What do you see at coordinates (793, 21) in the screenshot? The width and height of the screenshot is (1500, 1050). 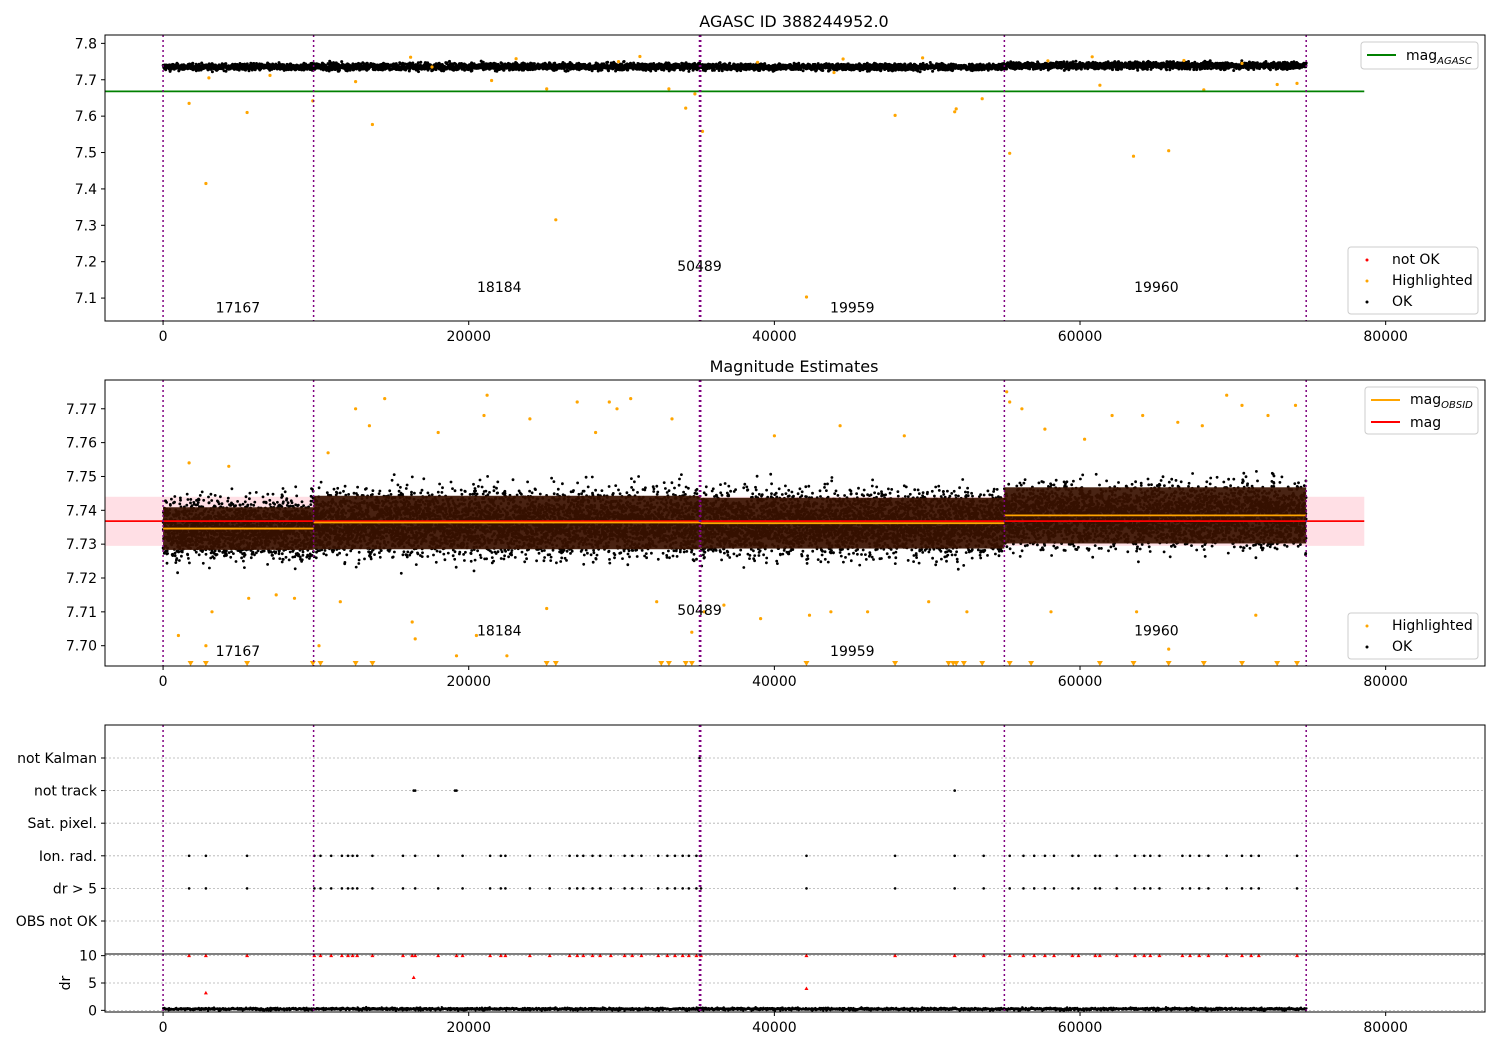 I see `panel-1-title: AGASC ID 388244952.0` at bounding box center [793, 21].